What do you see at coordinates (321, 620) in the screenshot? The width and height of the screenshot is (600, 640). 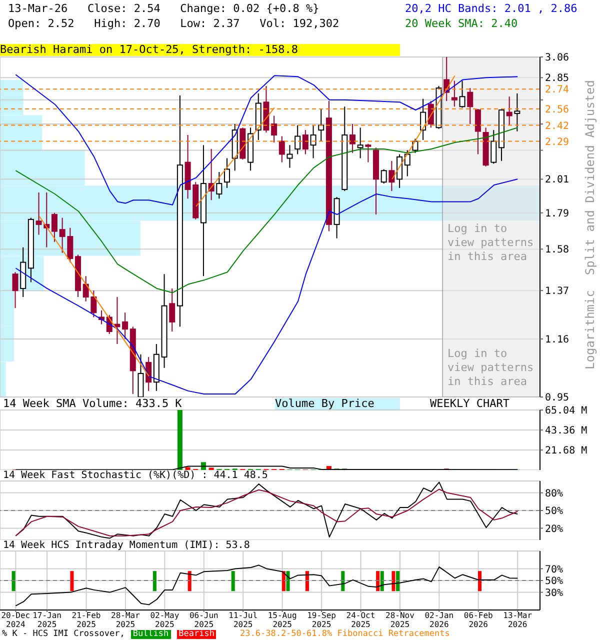 I see `x-tick-label: 19-Sep 2025` at bounding box center [321, 620].